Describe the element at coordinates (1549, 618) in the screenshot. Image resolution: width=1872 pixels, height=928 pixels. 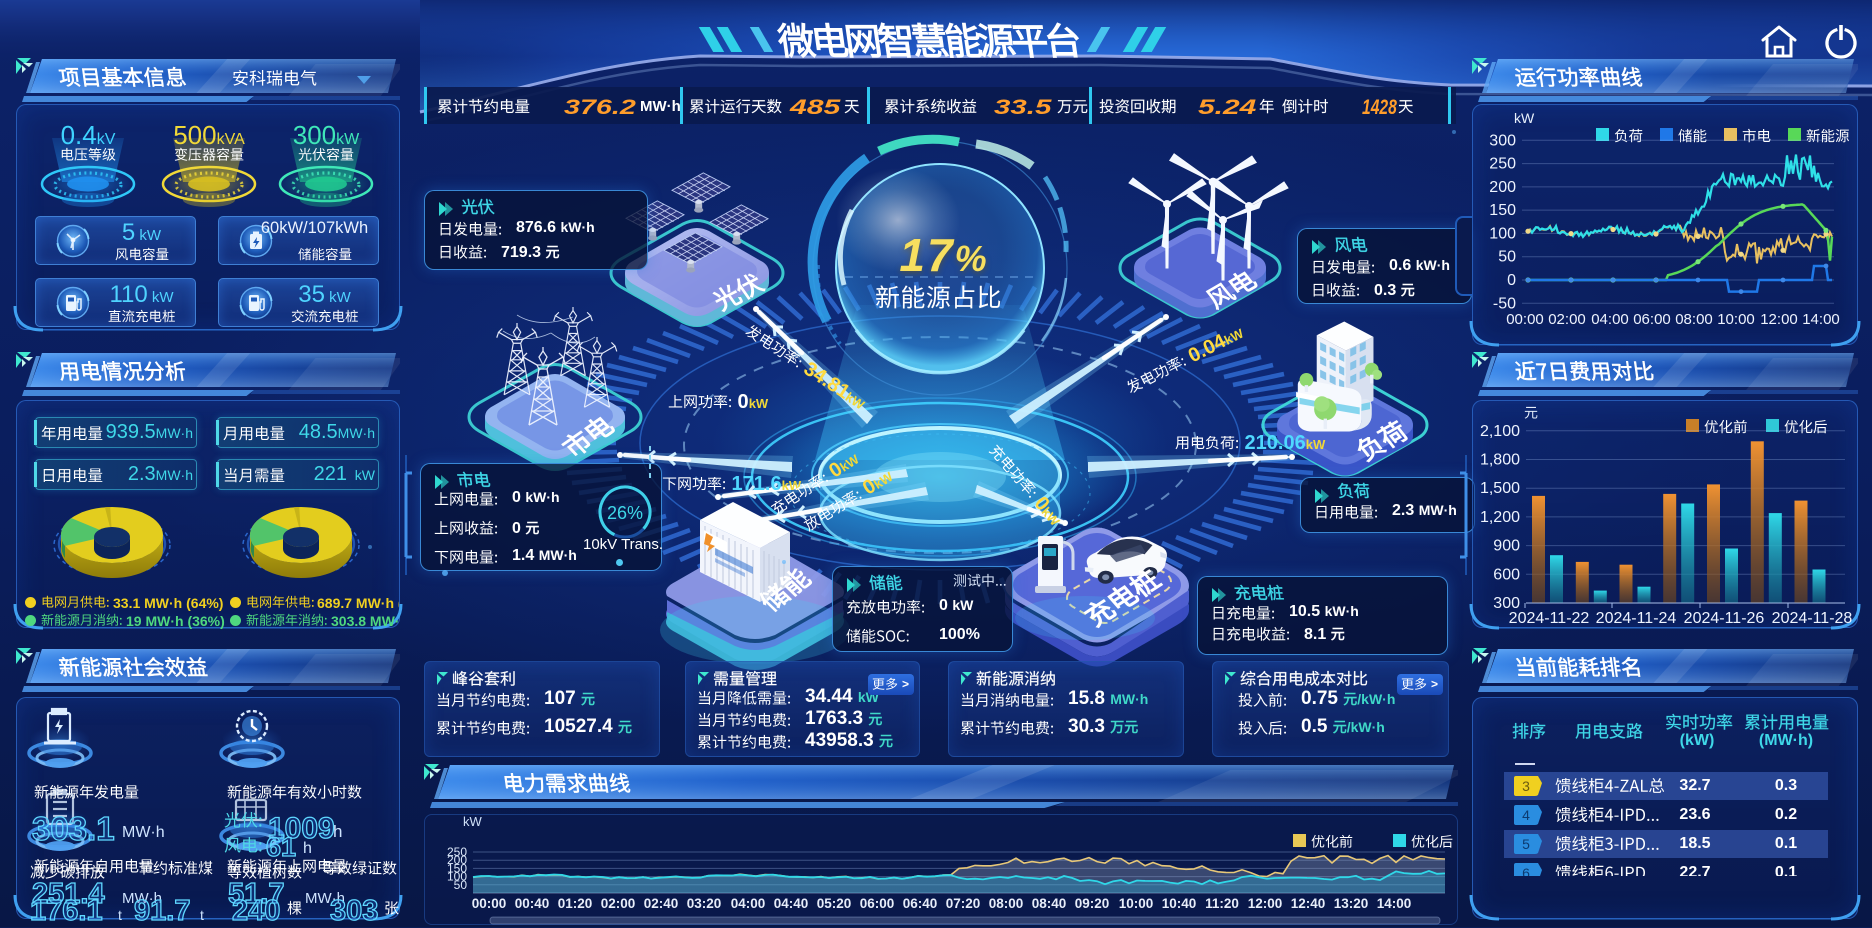
I see `svg-text: 2024-11-22` at that location.